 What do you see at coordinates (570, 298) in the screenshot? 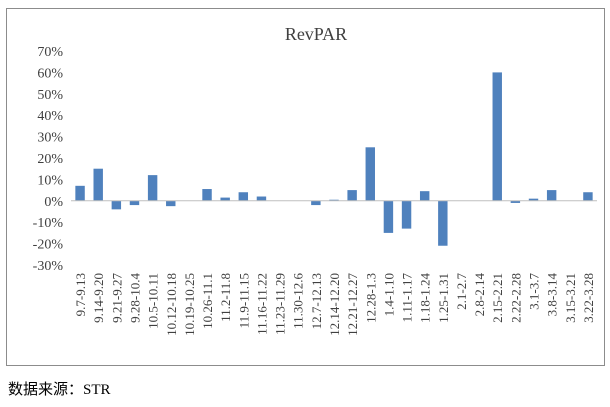
I see `x-tick-label: 3.15-3.21` at bounding box center [570, 298].